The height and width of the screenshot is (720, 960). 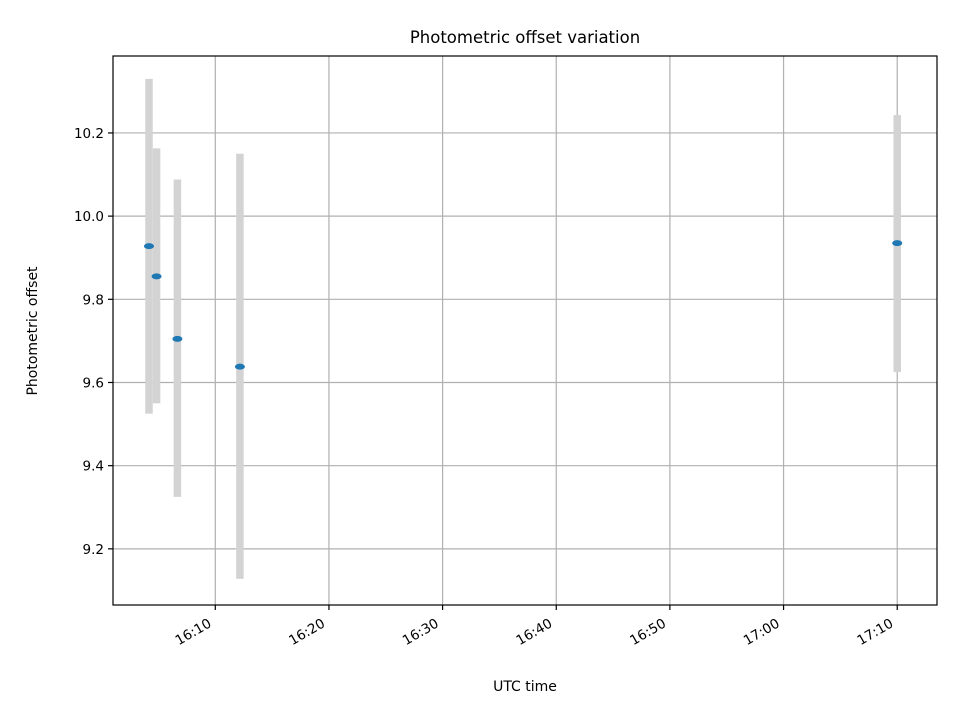 I want to click on y-tick-label: 10.2, so click(x=89, y=134).